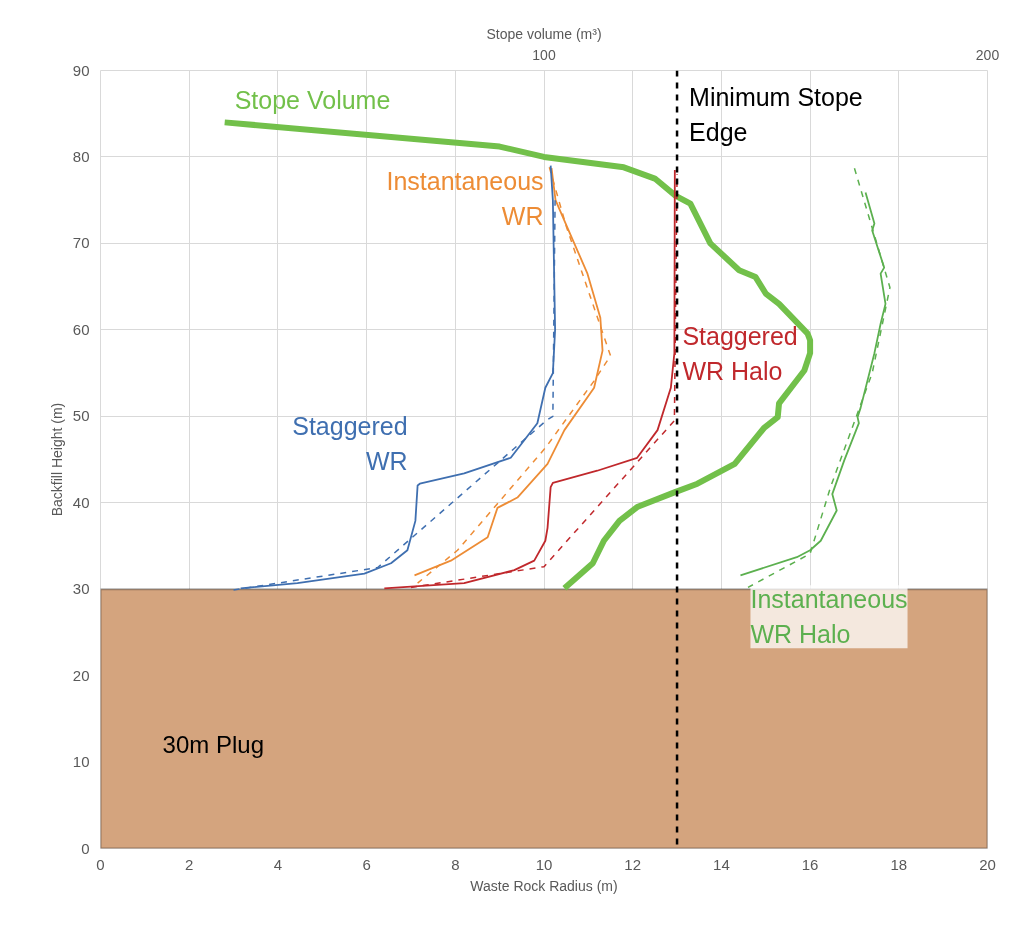 This screenshot has height=951, width=1016. I want to click on x-tick-label: 16, so click(810, 864).